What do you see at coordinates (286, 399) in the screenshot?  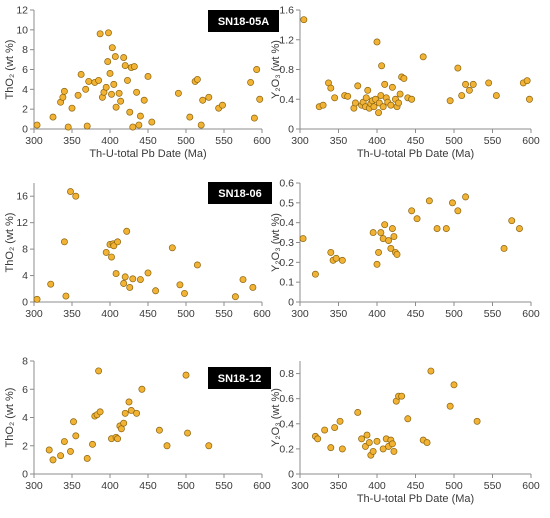 I see `y-tick-label: 0.6` at bounding box center [286, 399].